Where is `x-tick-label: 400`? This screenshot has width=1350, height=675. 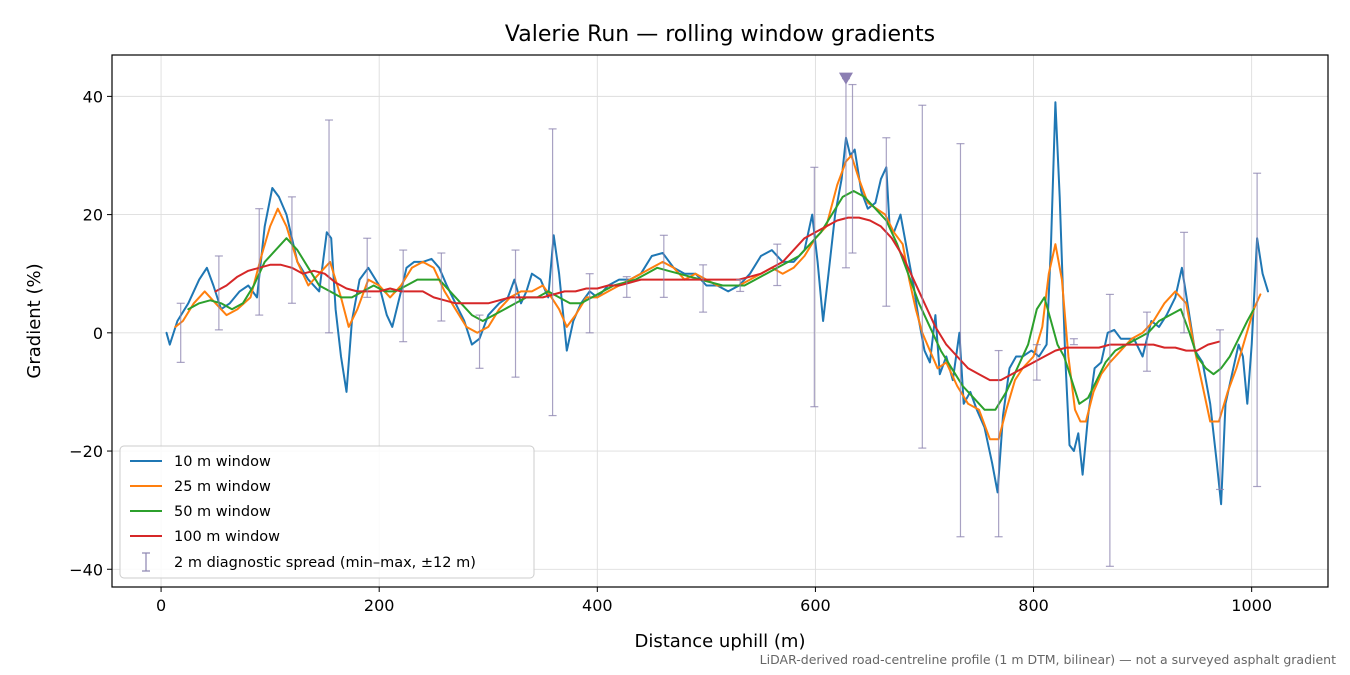
x-tick-label: 400 is located at coordinates (597, 605).